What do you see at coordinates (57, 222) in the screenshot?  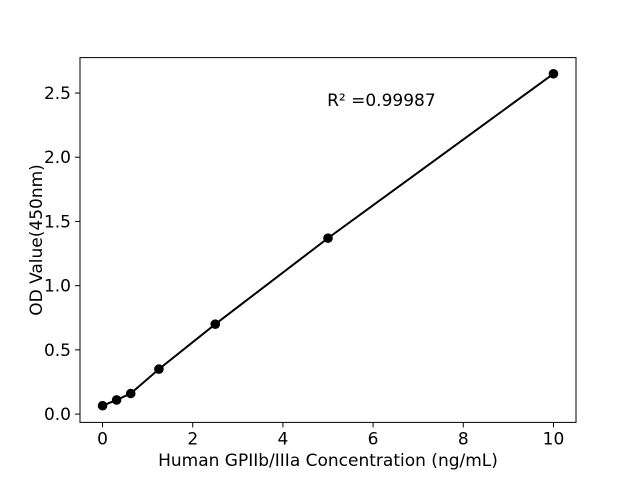 I see `y-tick-label: 1.5` at bounding box center [57, 222].